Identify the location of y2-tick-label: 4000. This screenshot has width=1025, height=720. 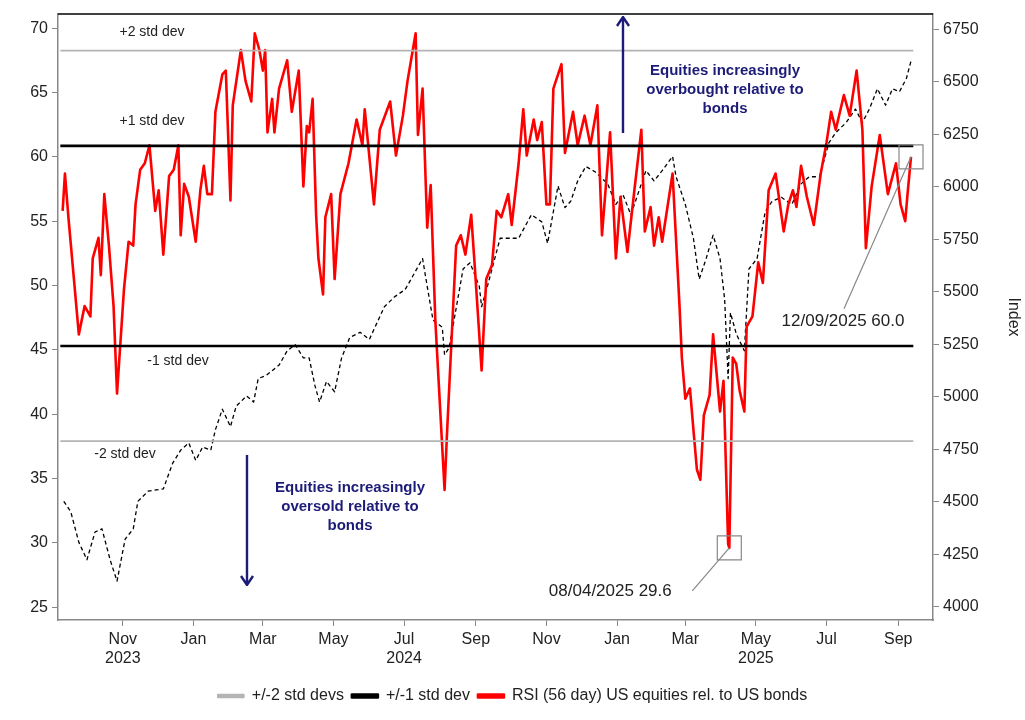
(961, 606).